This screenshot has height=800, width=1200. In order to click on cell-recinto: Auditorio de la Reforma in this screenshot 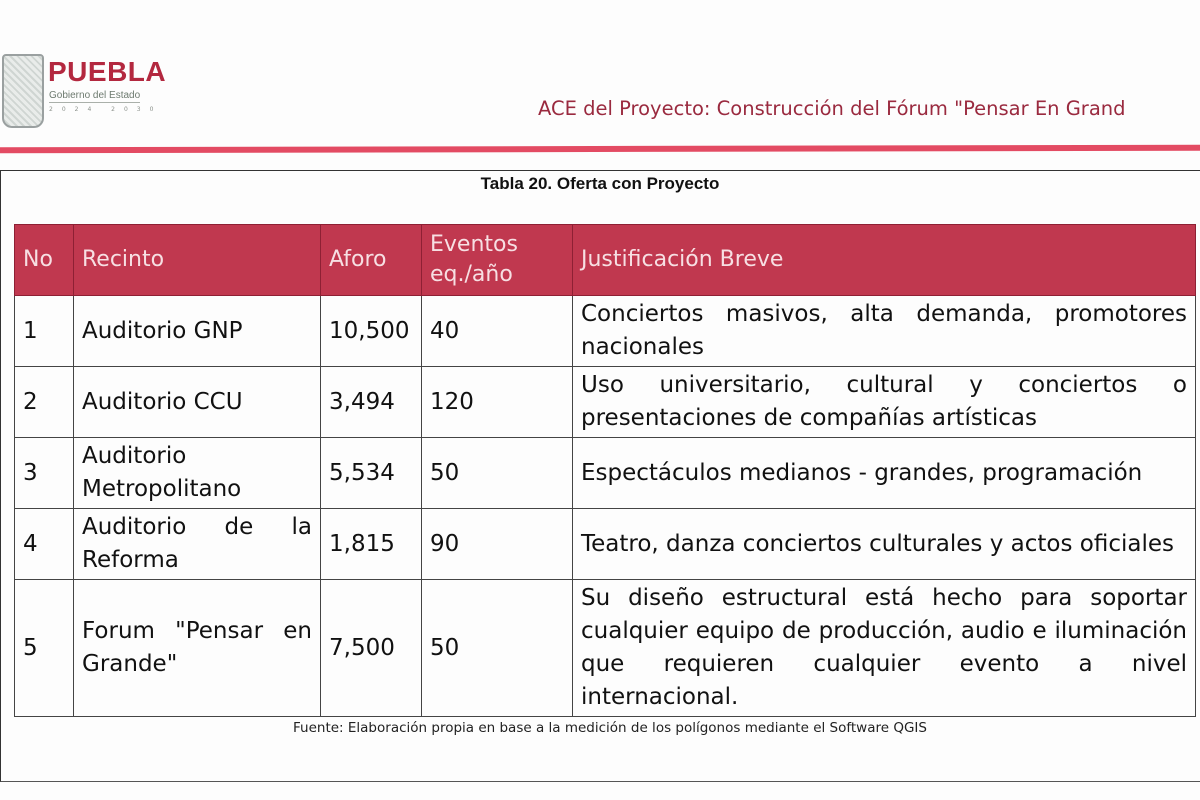, I will do `click(197, 544)`.